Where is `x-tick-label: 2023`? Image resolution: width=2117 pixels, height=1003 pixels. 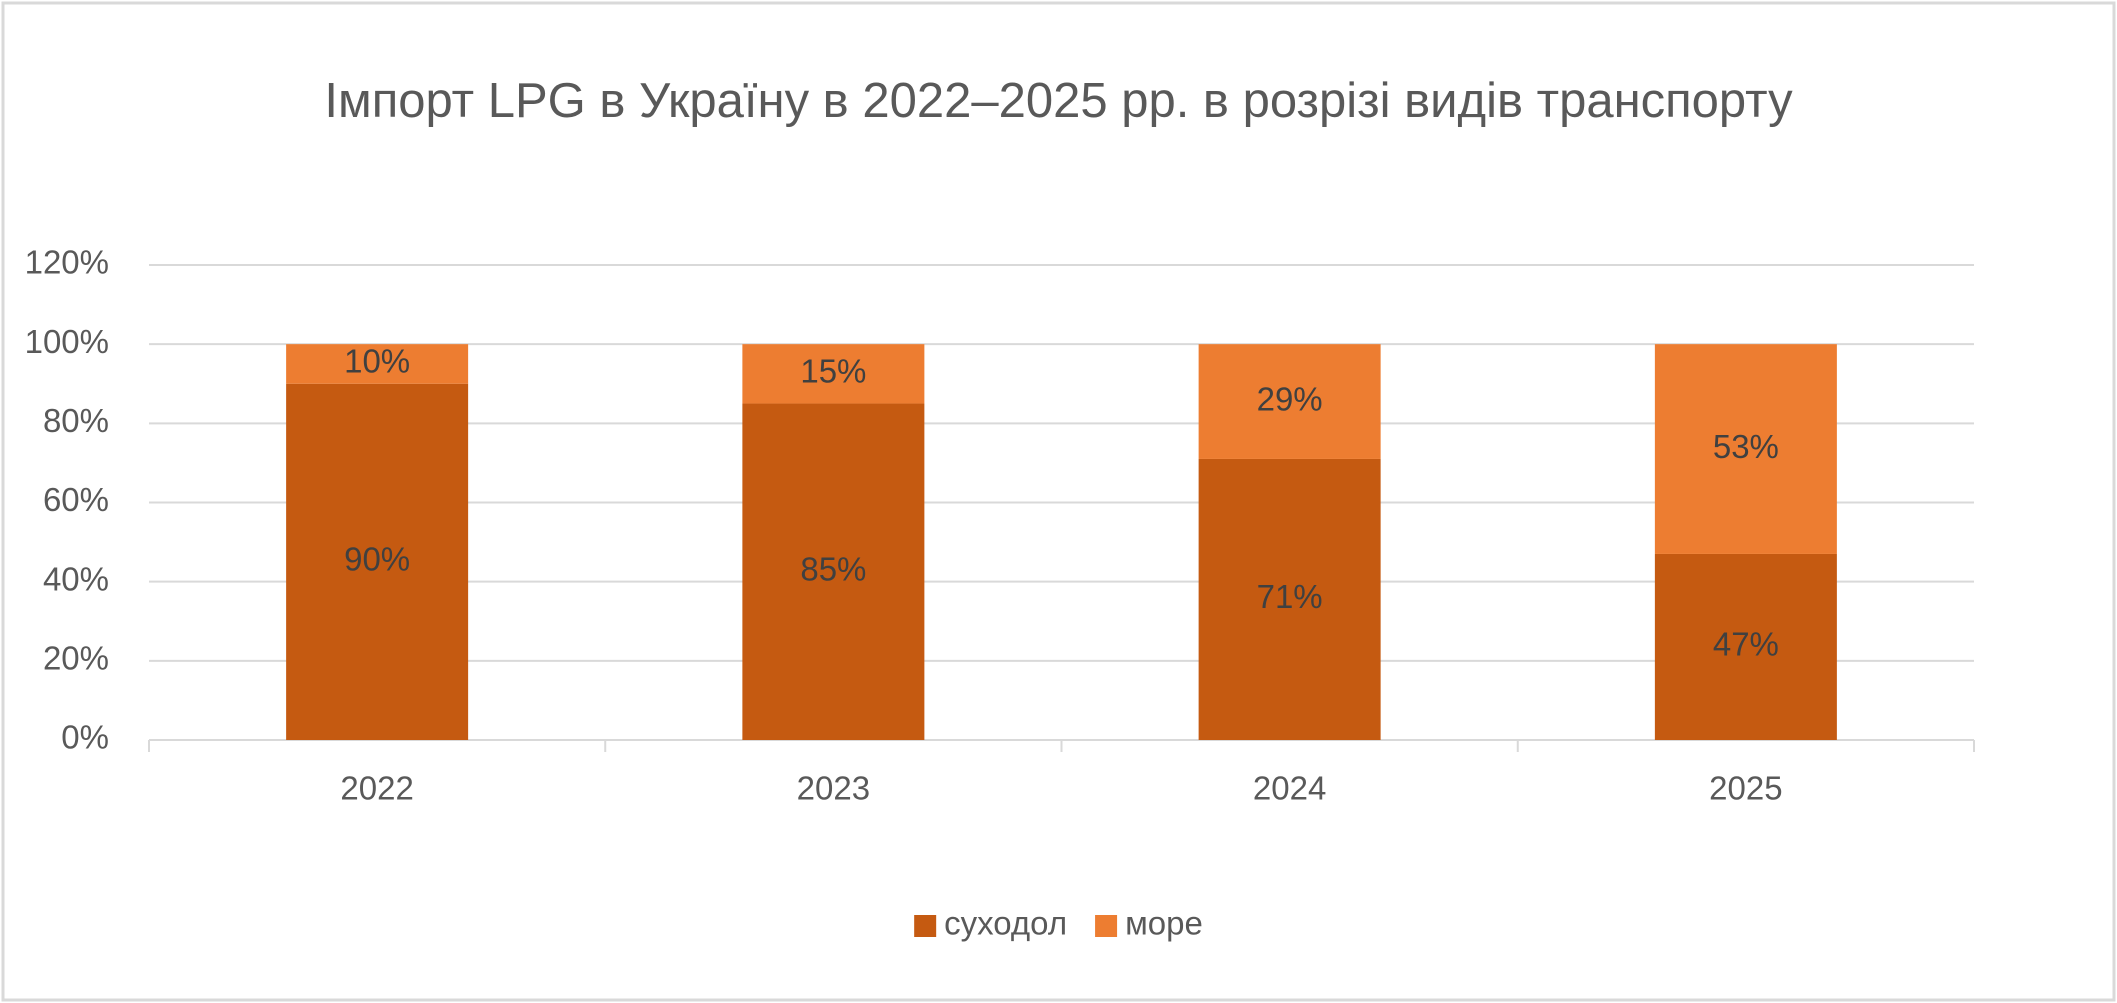
x-tick-label: 2023 is located at coordinates (833, 788).